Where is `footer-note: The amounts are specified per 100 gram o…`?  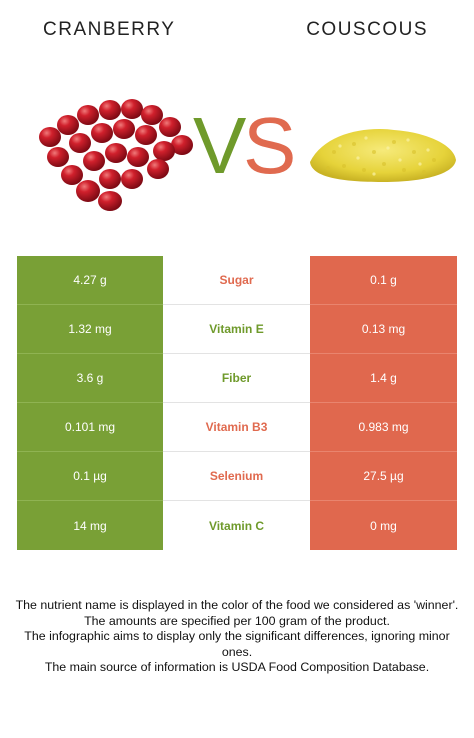 footer-note: The amounts are specified per 100 gram o… is located at coordinates (237, 620).